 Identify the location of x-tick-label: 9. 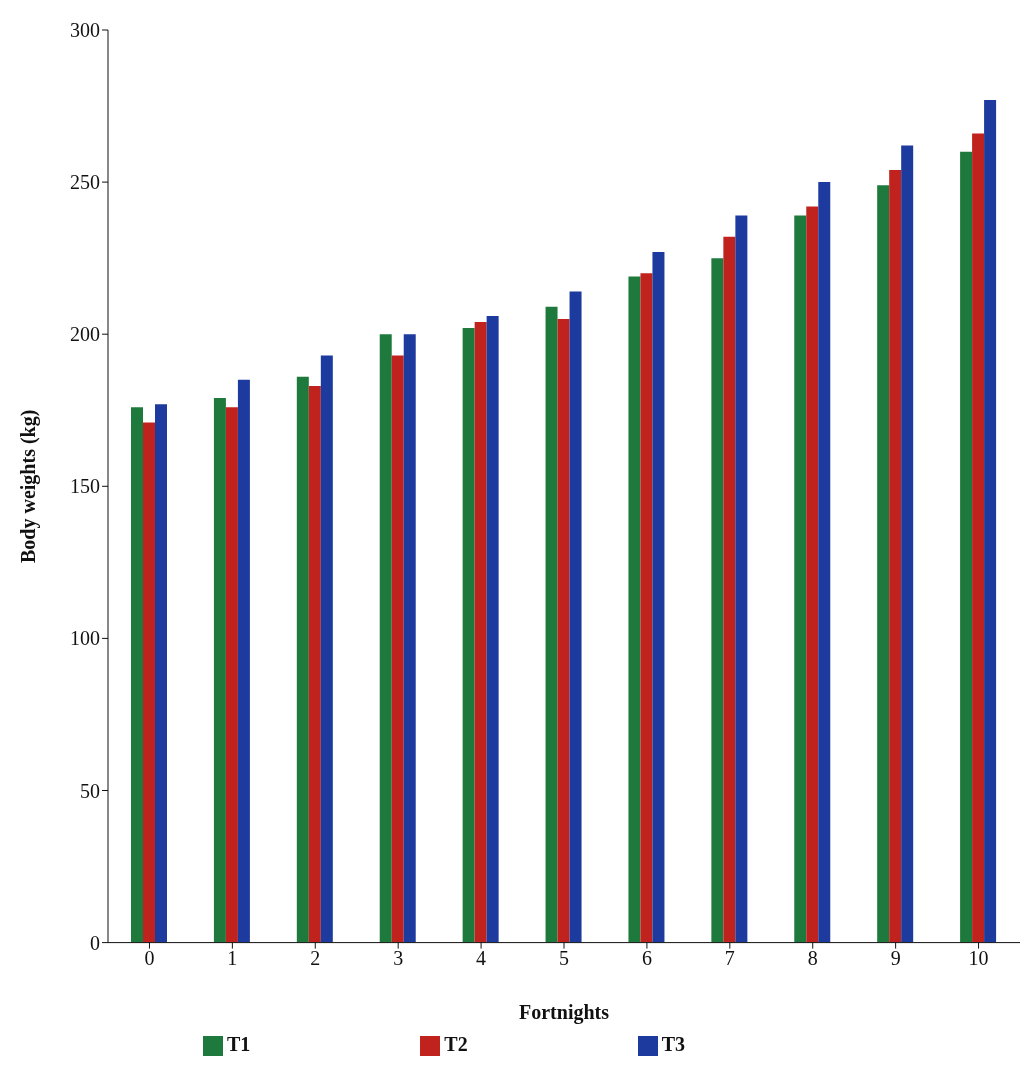
(895, 957).